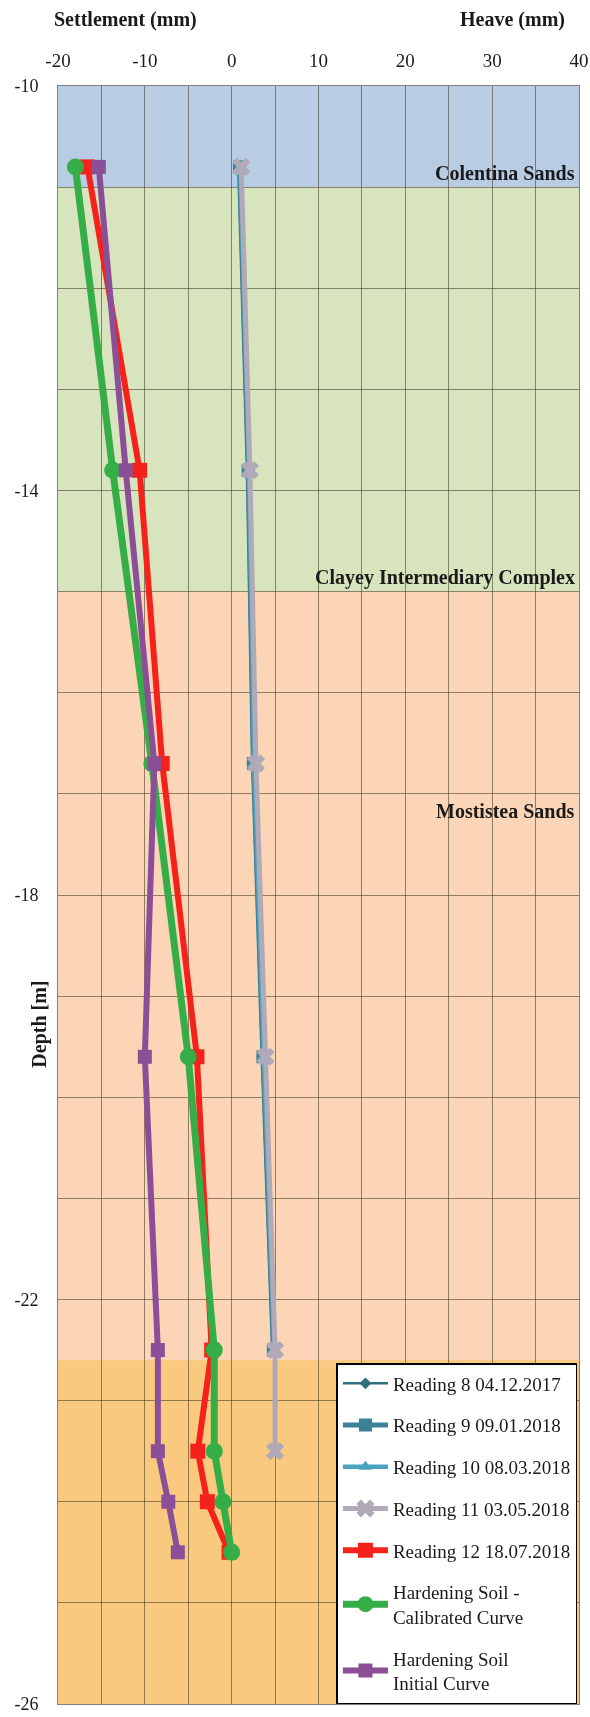 The height and width of the screenshot is (1717, 590). What do you see at coordinates (505, 811) in the screenshot?
I see `band-label: Mostistea Sands` at bounding box center [505, 811].